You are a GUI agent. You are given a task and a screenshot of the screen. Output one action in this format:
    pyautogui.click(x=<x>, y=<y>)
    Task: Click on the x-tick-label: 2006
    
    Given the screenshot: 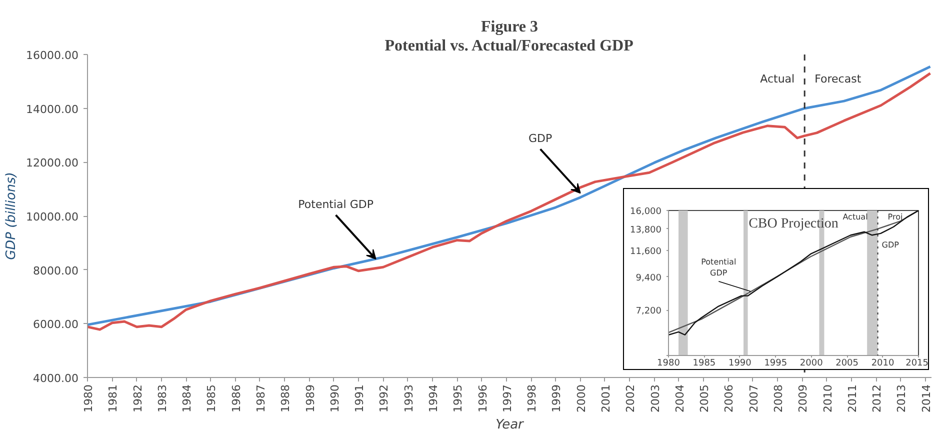 What is the action you would take?
    pyautogui.click(x=729, y=398)
    